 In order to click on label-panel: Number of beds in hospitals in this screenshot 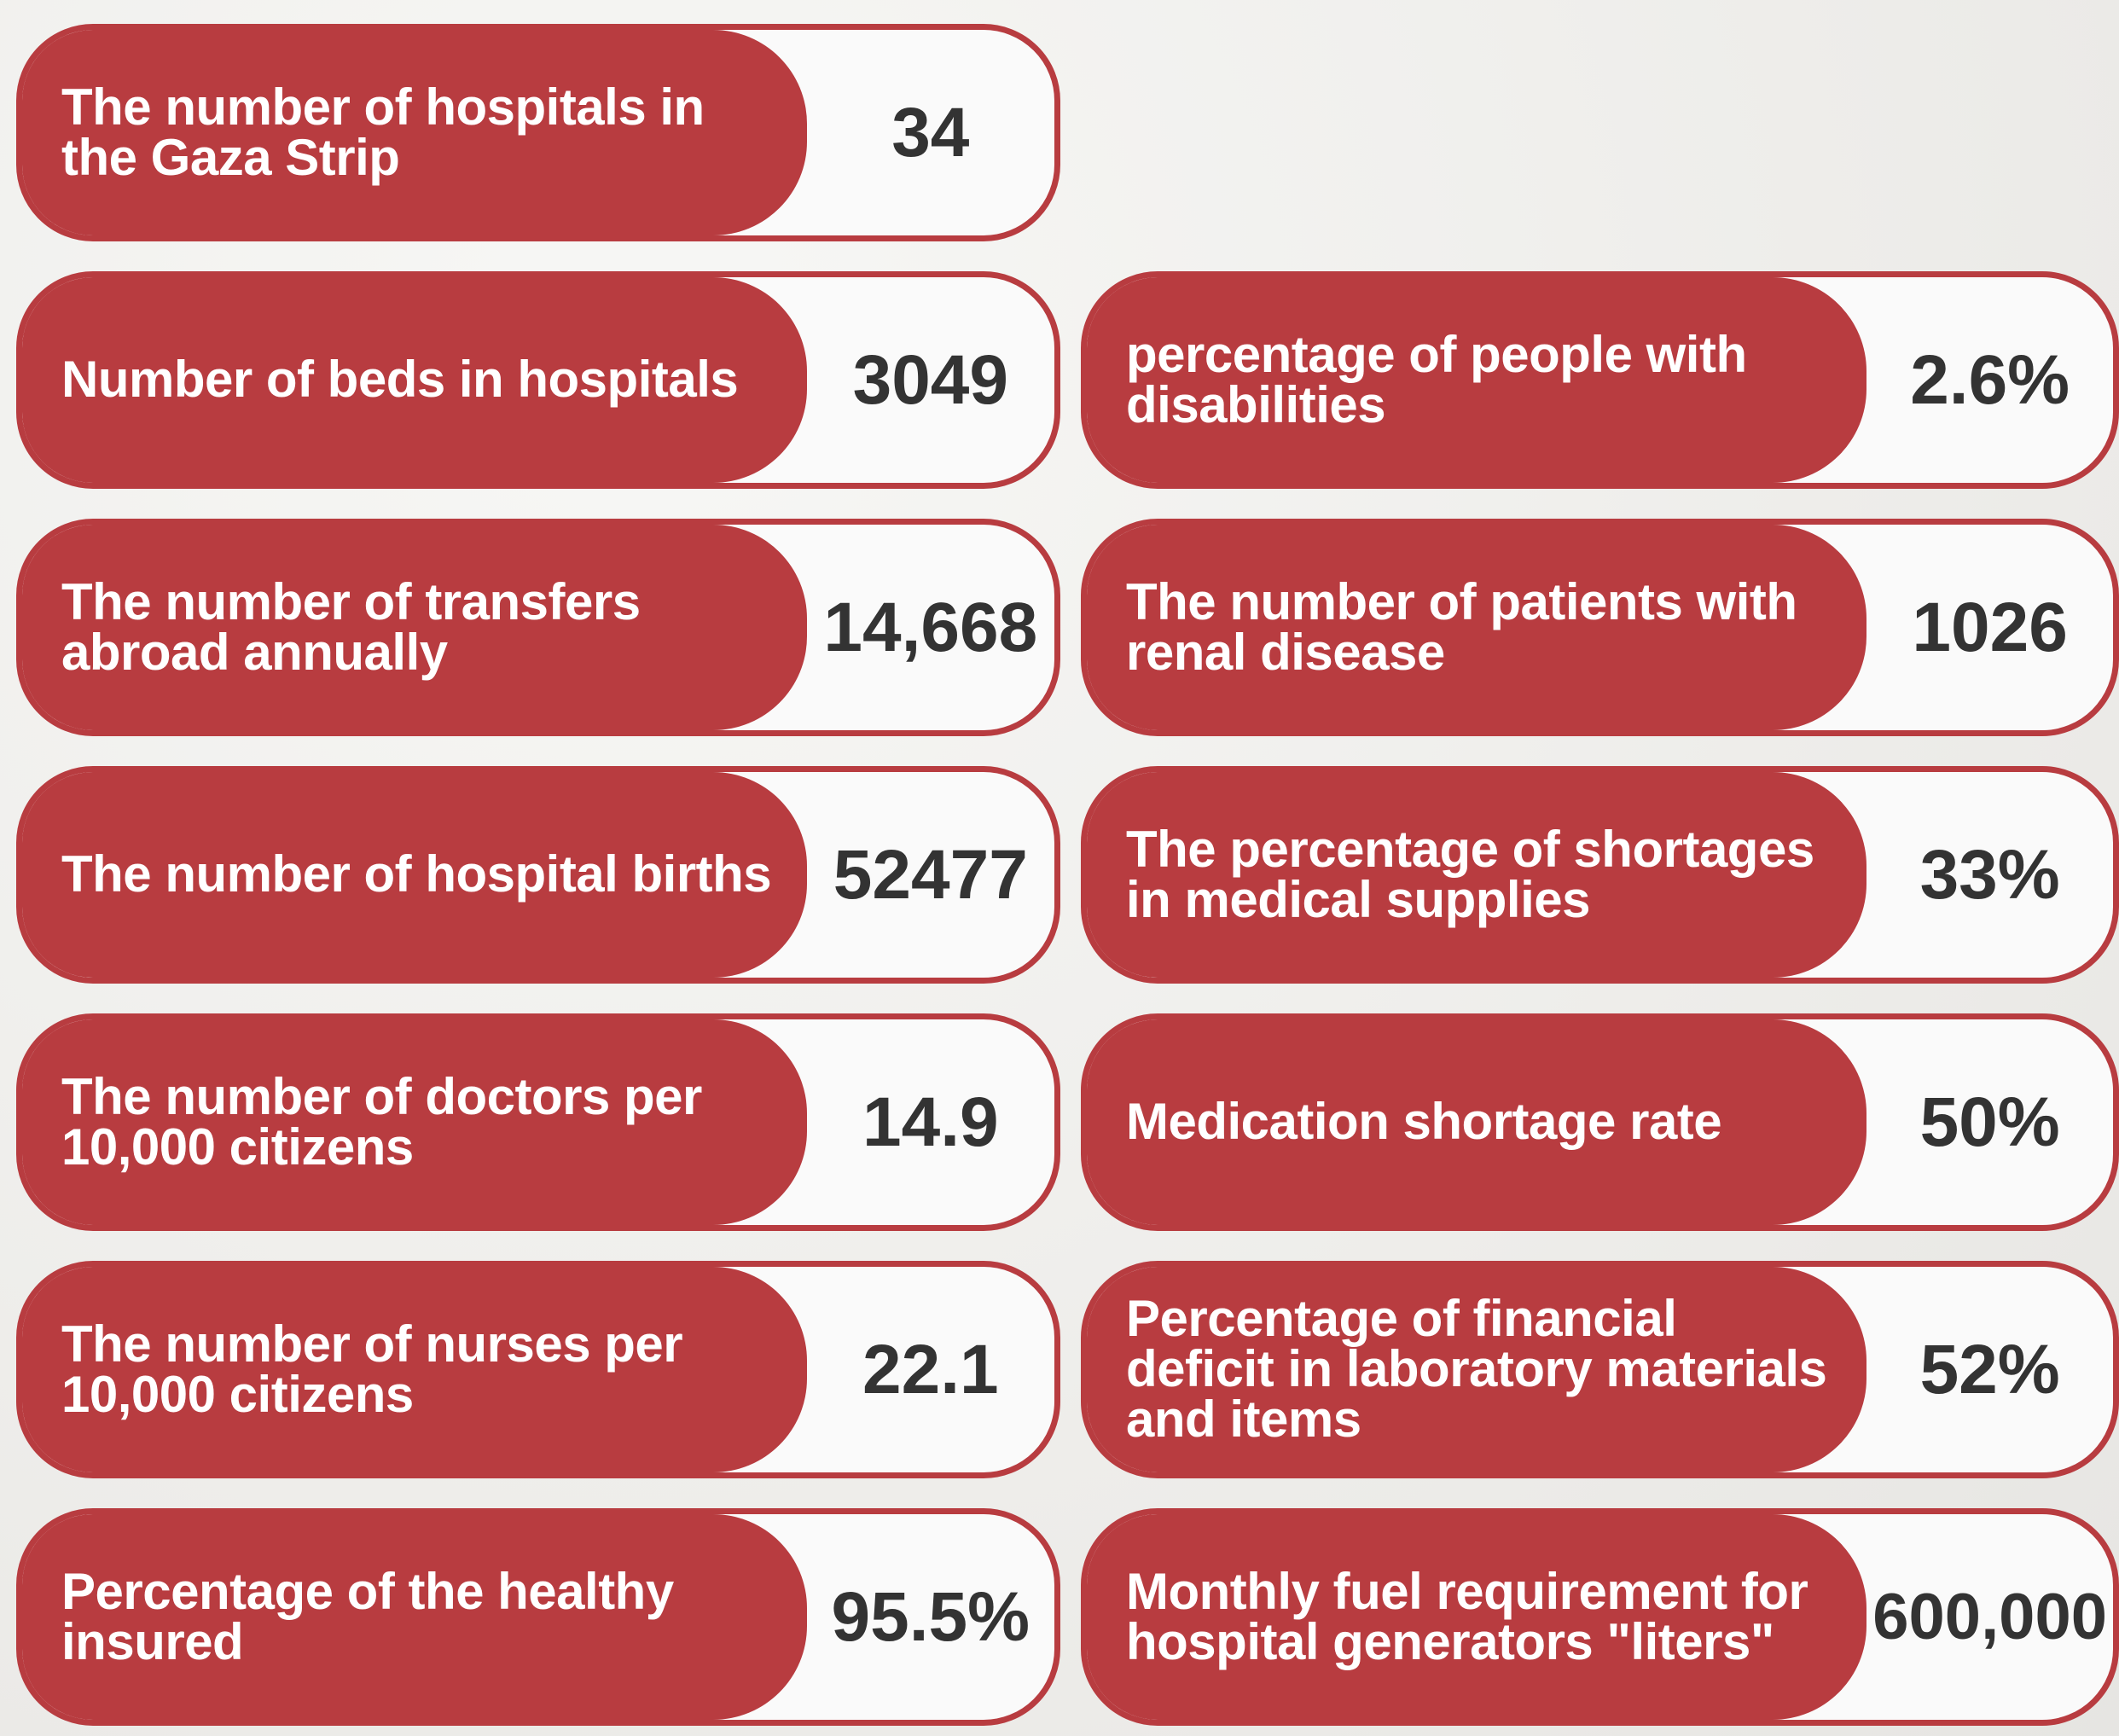, I will do `click(415, 380)`.